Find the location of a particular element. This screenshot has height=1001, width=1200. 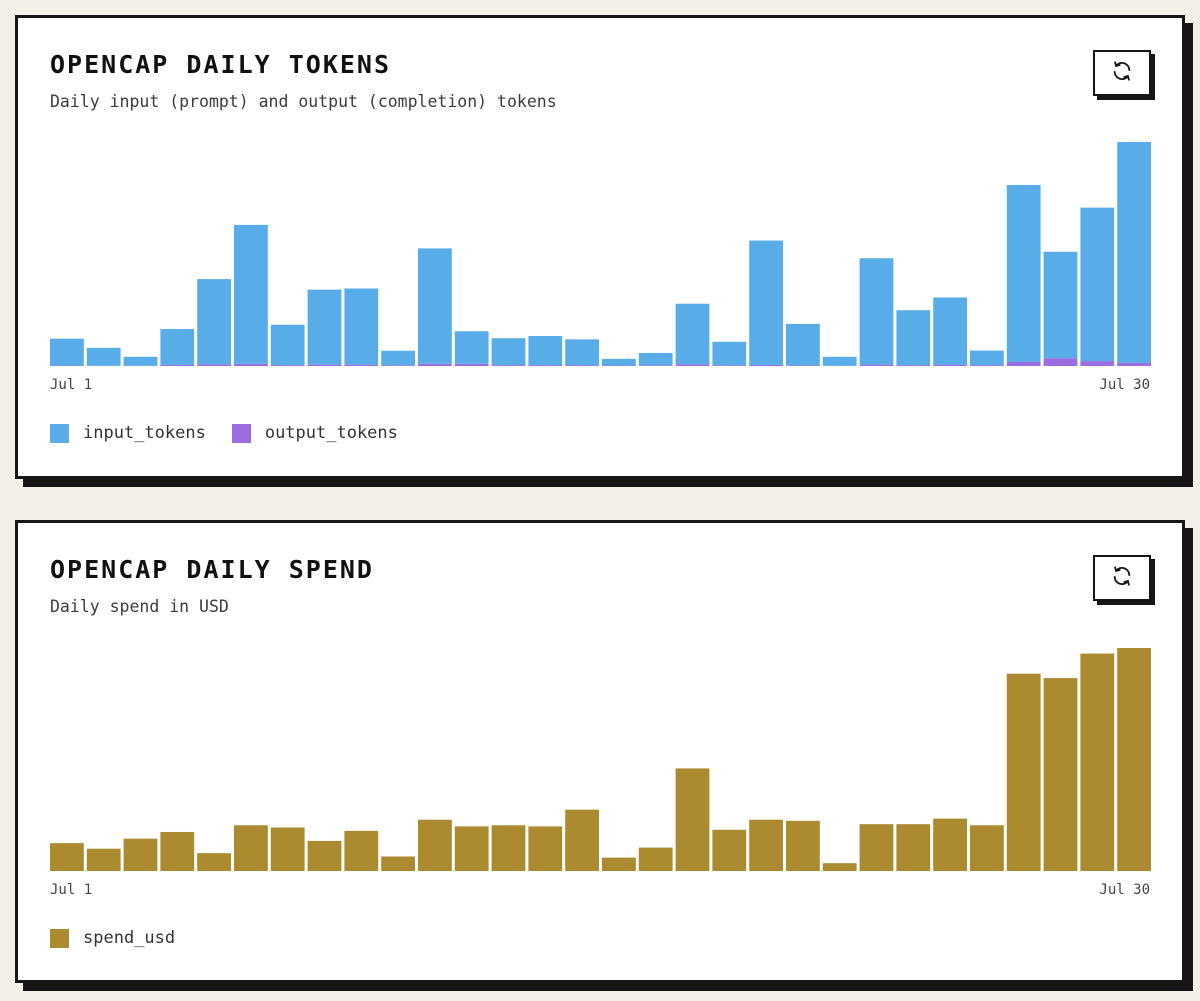

chart-legend: input_tokens output_tokens is located at coordinates (237, 433).